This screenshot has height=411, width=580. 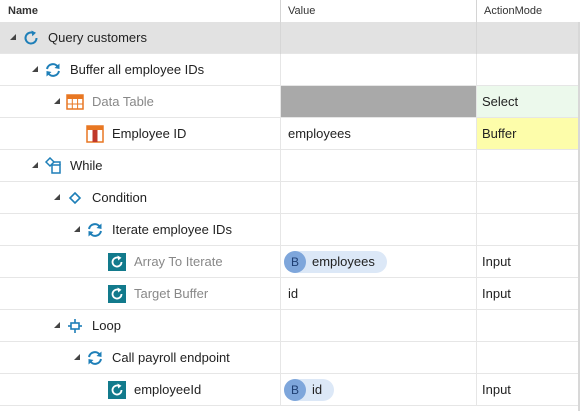 What do you see at coordinates (171, 293) in the screenshot?
I see `row-label: Target Buffer` at bounding box center [171, 293].